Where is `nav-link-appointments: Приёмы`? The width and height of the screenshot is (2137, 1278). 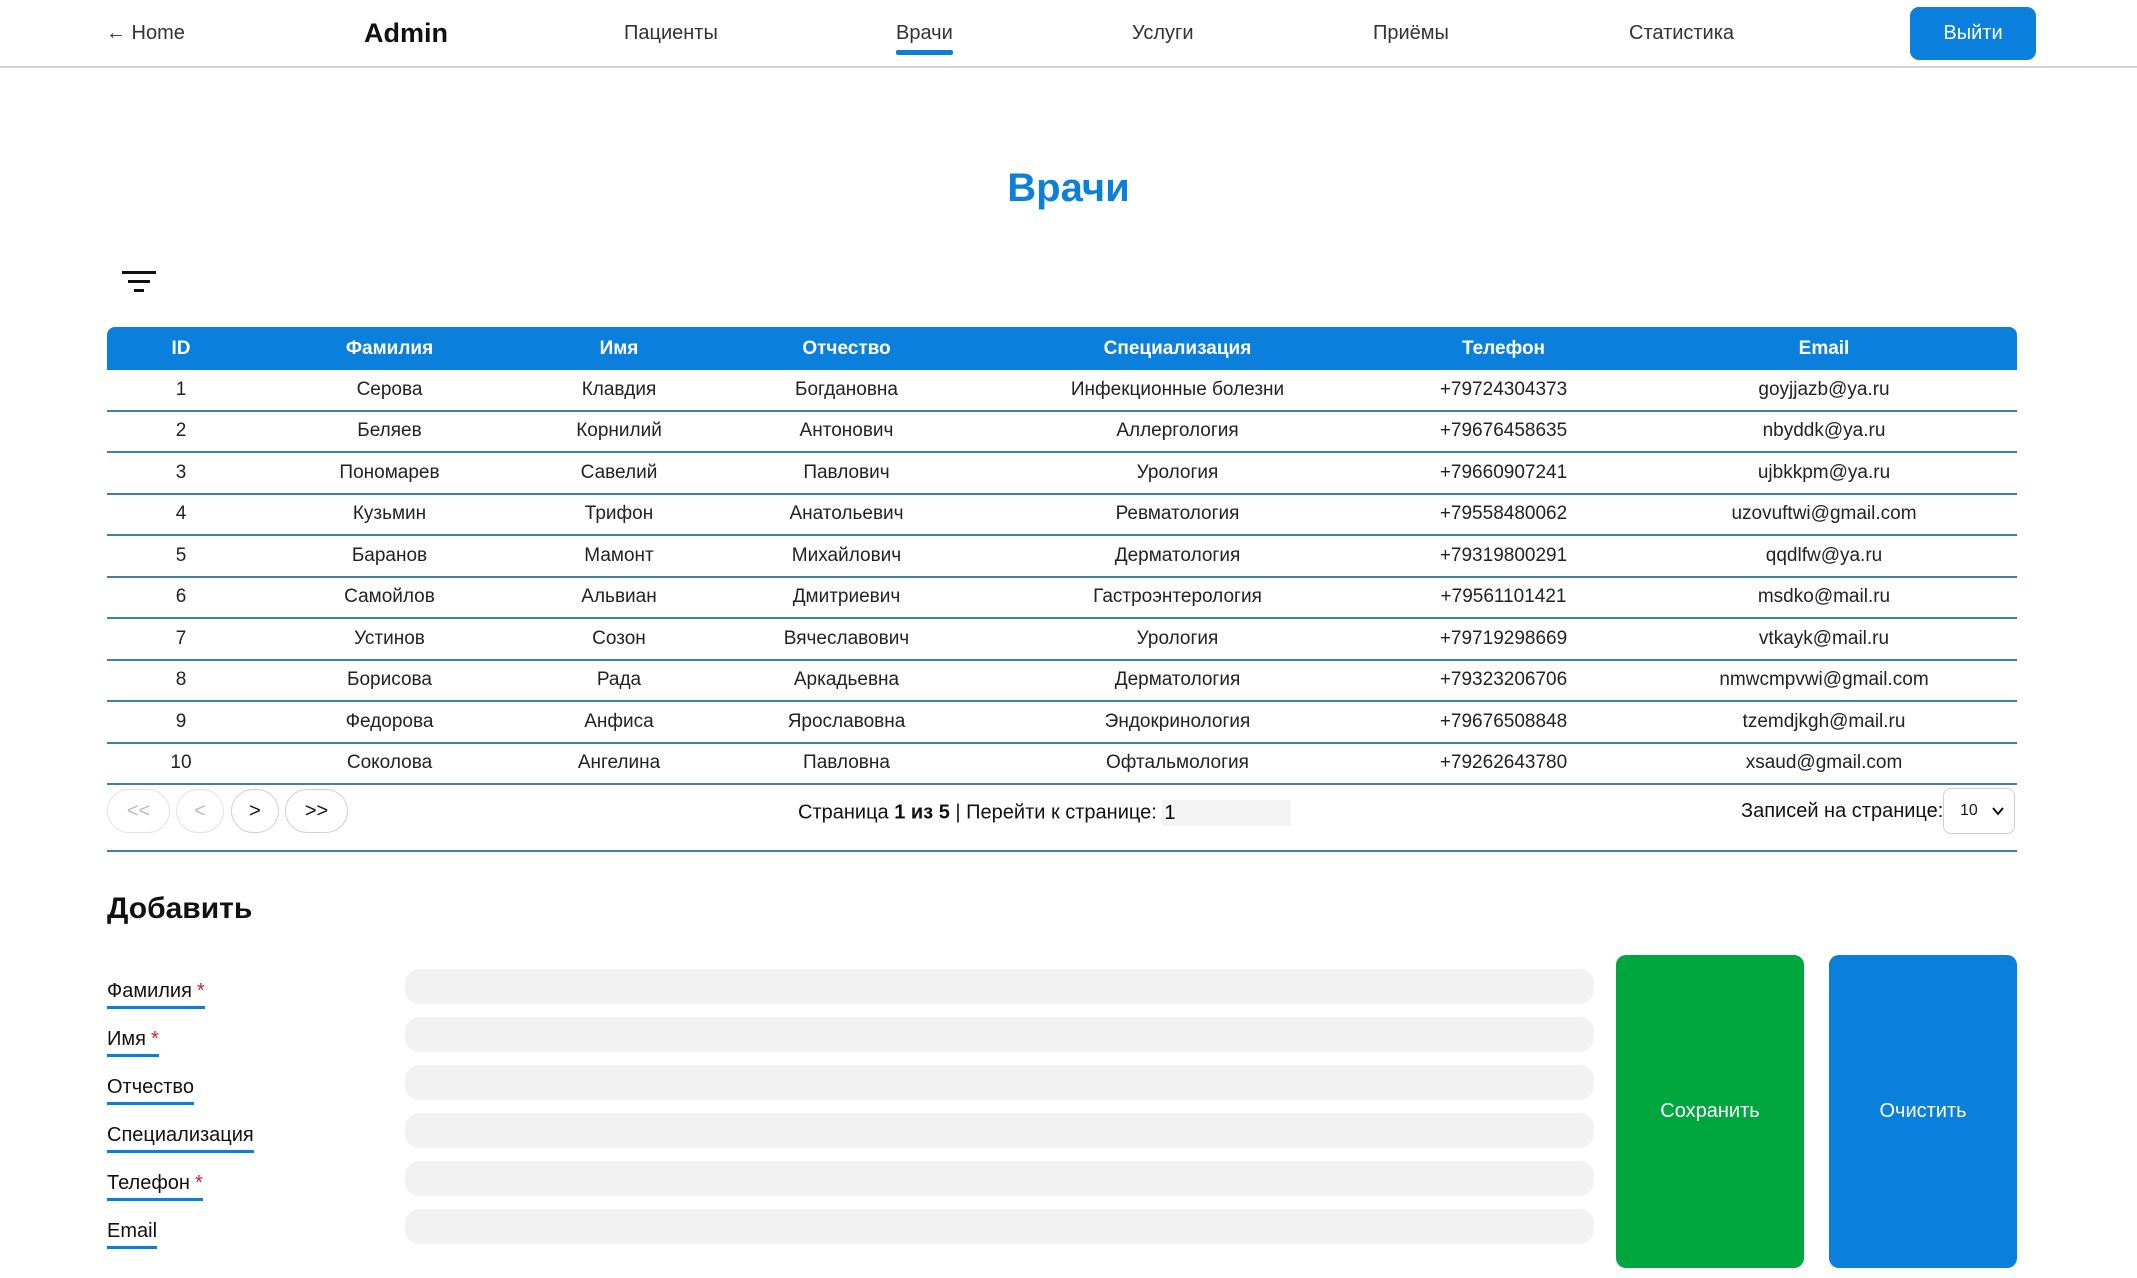 nav-link-appointments: Приёмы is located at coordinates (1411, 33).